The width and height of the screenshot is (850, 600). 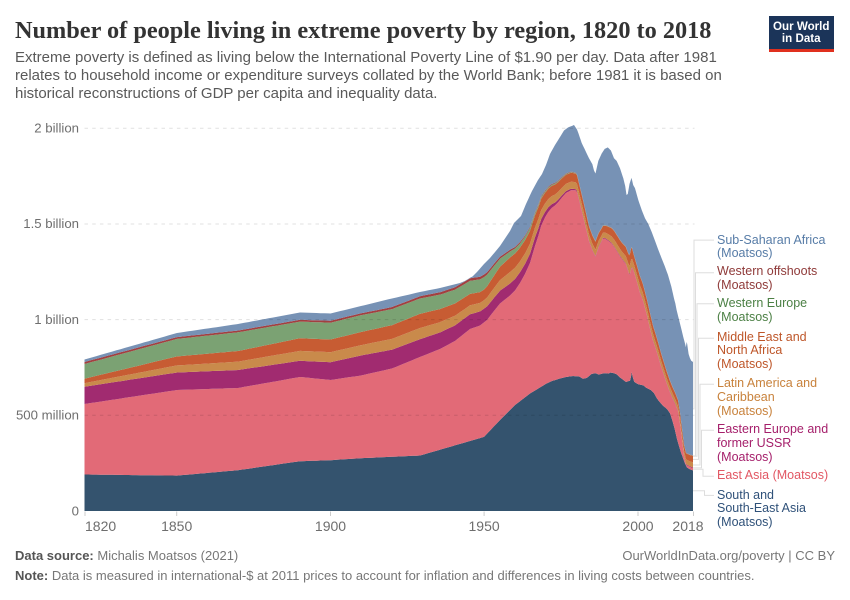 What do you see at coordinates (56, 128) in the screenshot?
I see `svg-text: 2 billion` at bounding box center [56, 128].